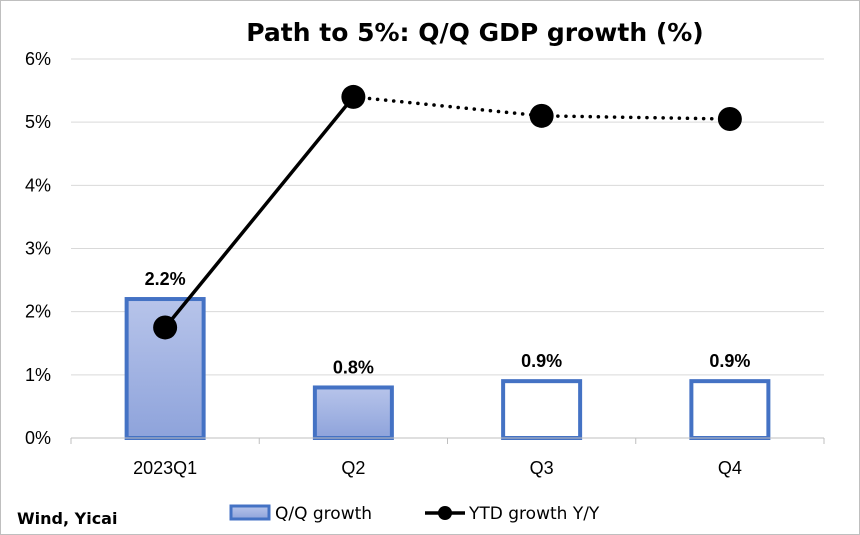 Image resolution: width=860 pixels, height=535 pixels. I want to click on y-axis-ticks: 0% 1% 2% 3% 4% 5% 6%, so click(38, 248).